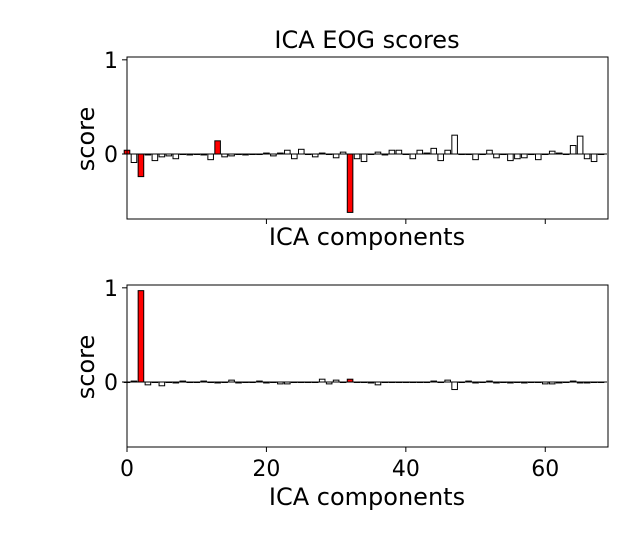  What do you see at coordinates (111, 61) in the screenshot?
I see `y-tick-label: 1` at bounding box center [111, 61].